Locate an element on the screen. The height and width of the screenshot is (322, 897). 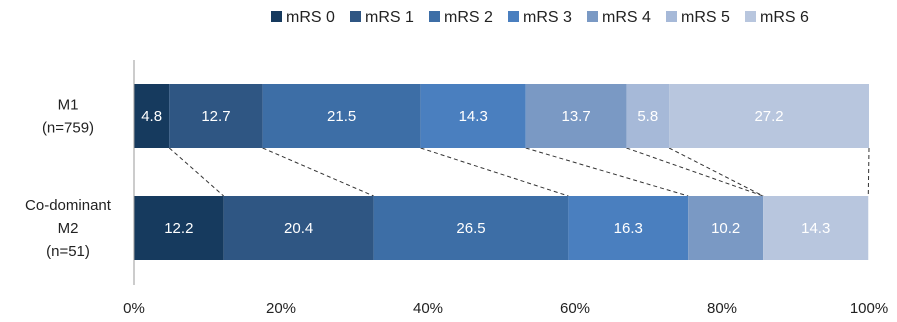
legend-label-6: mRS 6 is located at coordinates (784, 17).